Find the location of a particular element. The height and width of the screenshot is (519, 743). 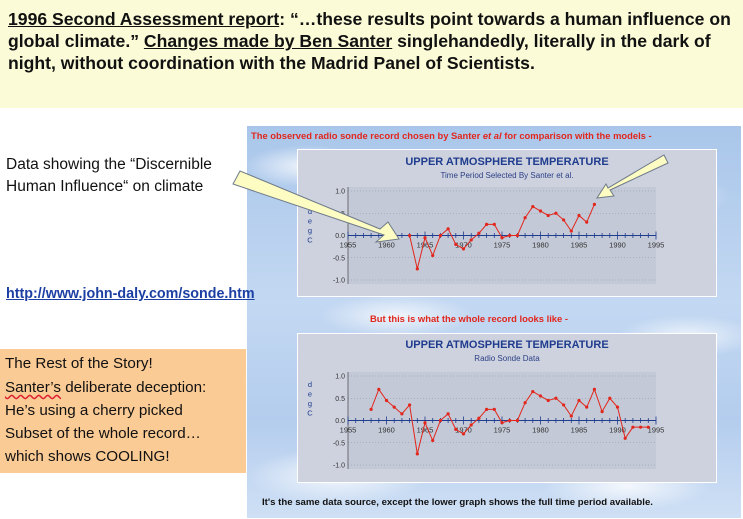

chart-title-bottom: UPPER ATMOSPHERE TEMPERATURE is located at coordinates (507, 345).